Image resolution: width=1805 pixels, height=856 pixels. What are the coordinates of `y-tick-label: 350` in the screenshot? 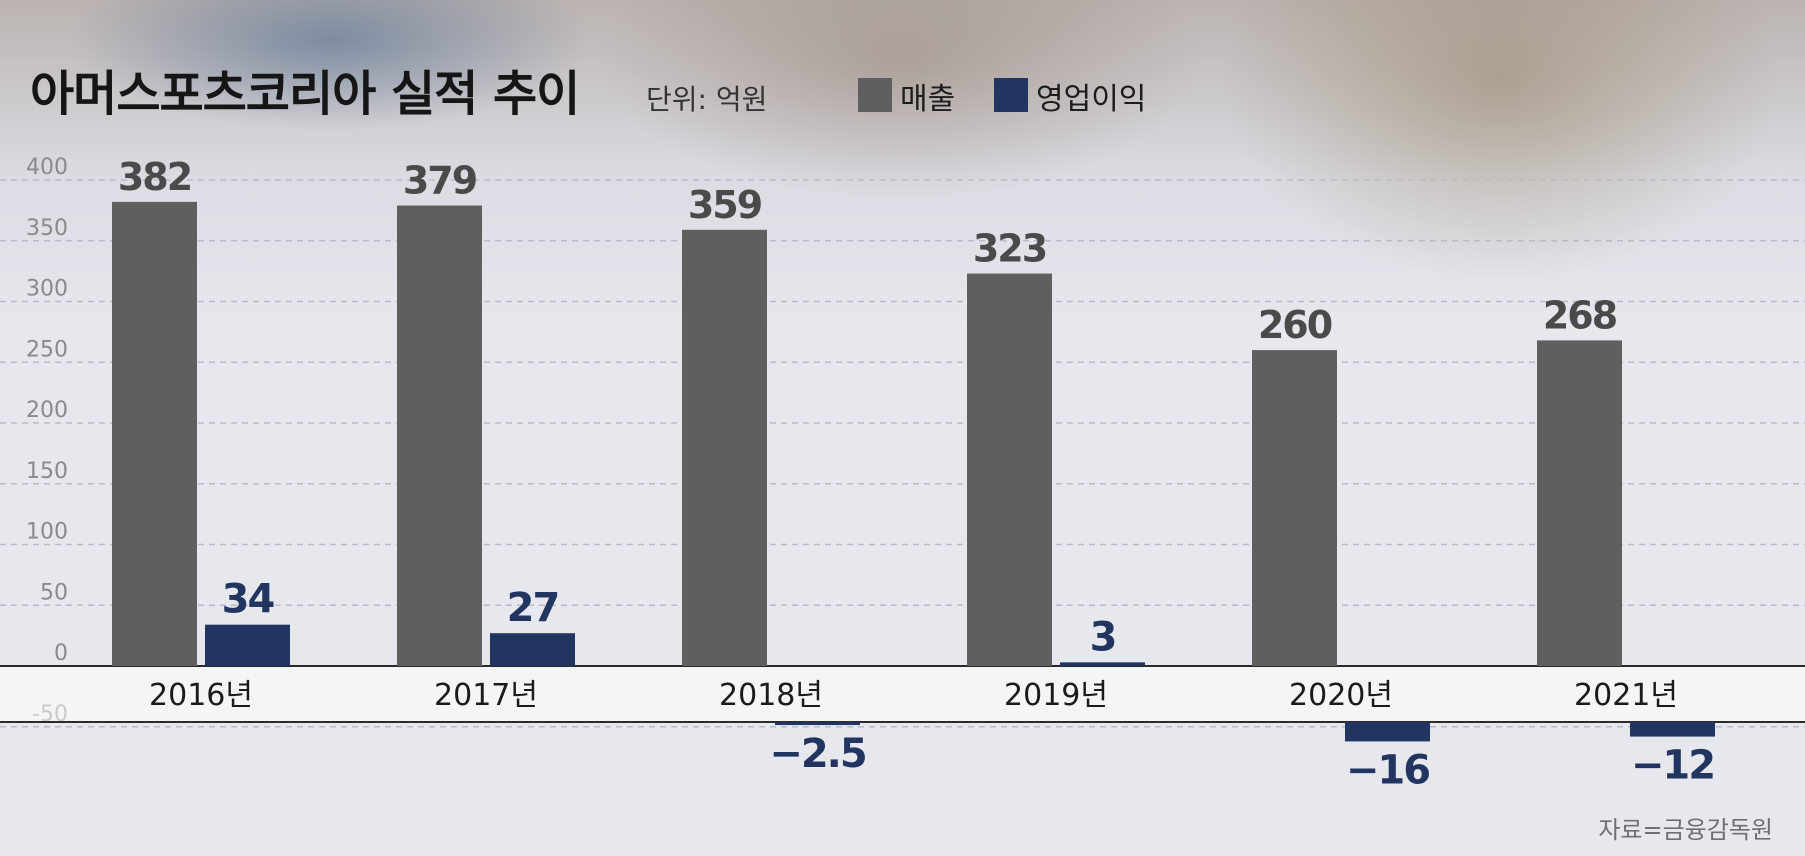 It's located at (47, 228).